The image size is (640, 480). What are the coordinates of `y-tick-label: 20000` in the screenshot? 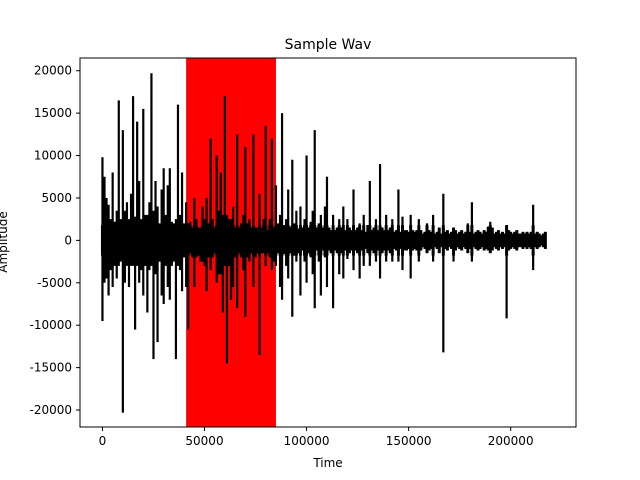 It's located at (53, 71).